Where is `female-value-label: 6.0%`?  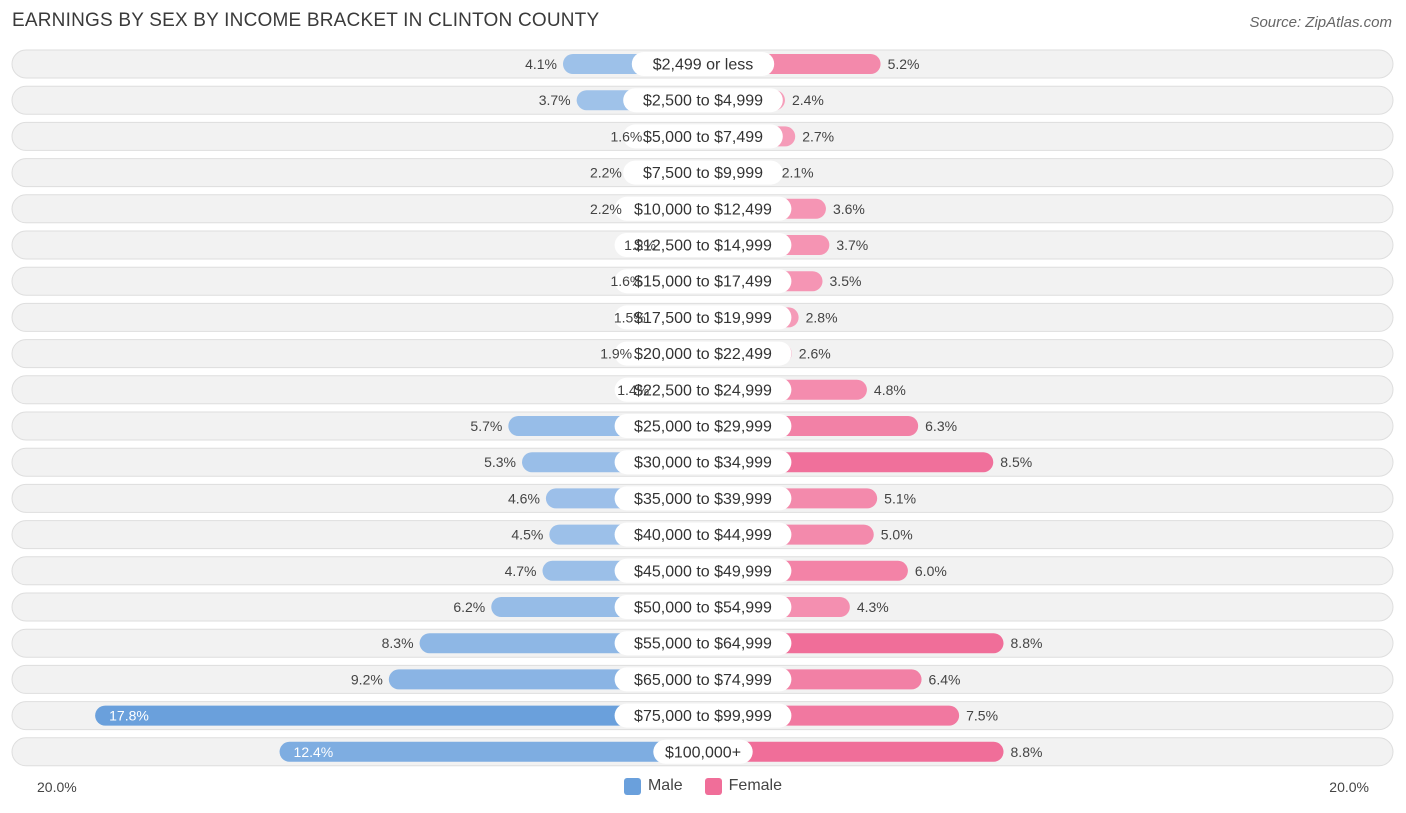 female-value-label: 6.0% is located at coordinates (931, 571).